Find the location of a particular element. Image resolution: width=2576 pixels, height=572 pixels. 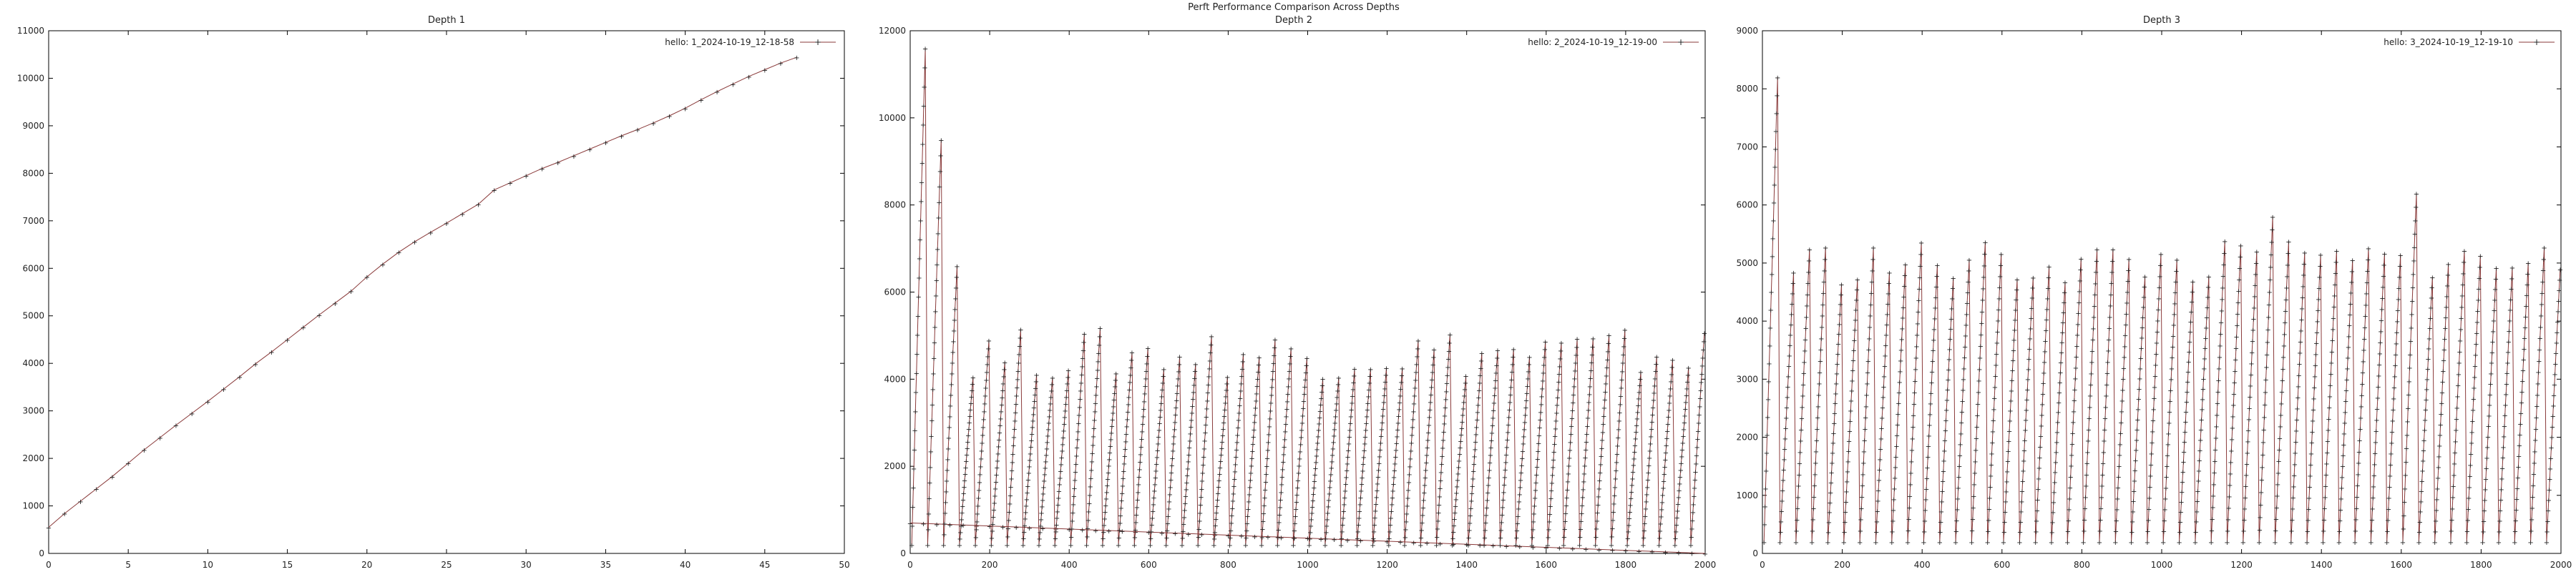

x-tick-label: 400 is located at coordinates (1922, 565).